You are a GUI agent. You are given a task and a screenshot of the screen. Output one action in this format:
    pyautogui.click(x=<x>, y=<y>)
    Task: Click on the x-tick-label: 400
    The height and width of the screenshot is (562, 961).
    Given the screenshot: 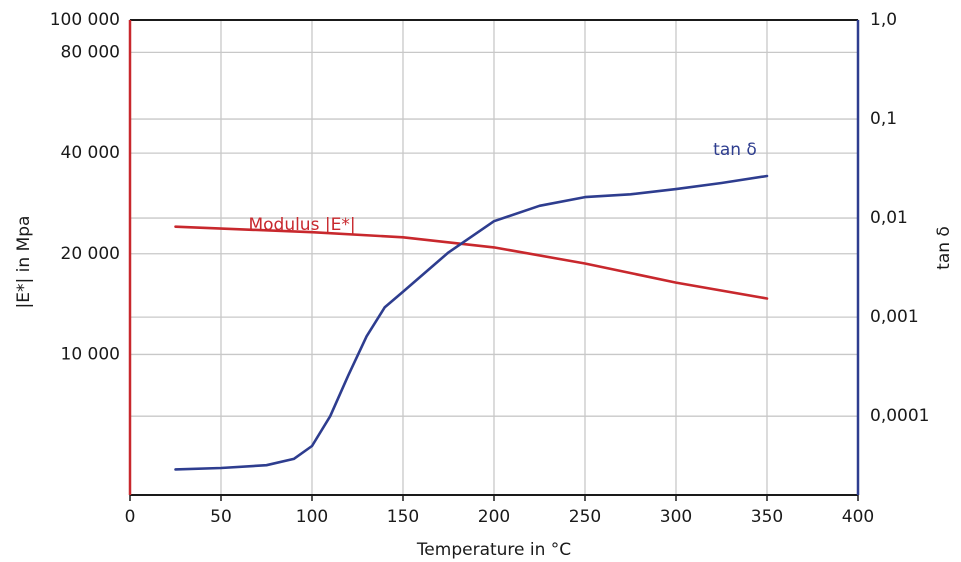 What is the action you would take?
    pyautogui.click(x=858, y=517)
    